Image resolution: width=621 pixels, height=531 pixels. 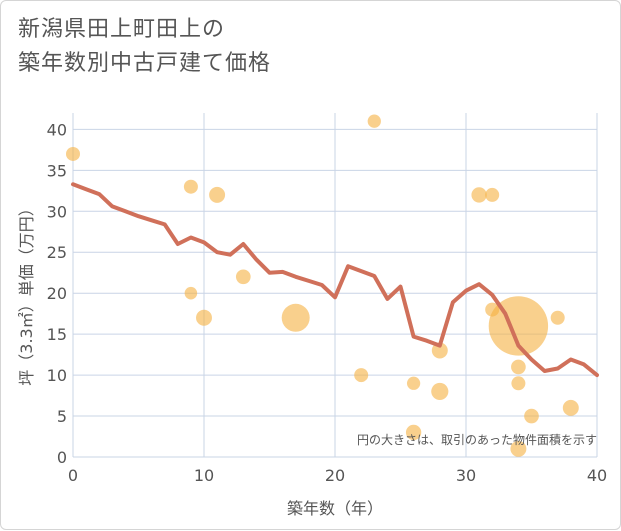 I want to click on x-tick-label: 40, so click(x=597, y=475).